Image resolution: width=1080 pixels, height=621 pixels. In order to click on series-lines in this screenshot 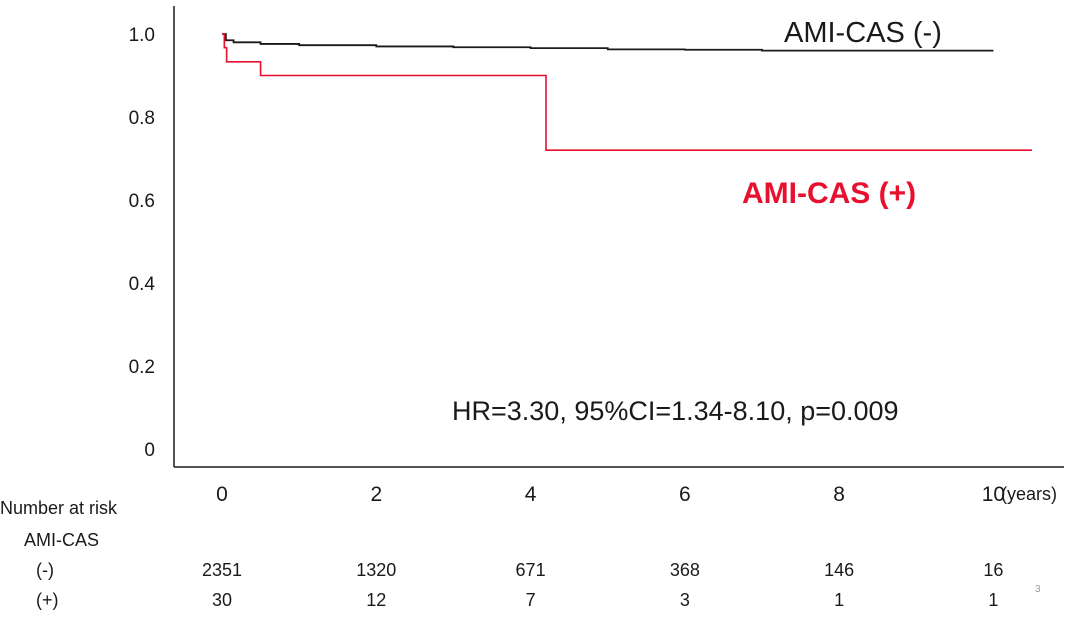, I will do `click(627, 92)`.